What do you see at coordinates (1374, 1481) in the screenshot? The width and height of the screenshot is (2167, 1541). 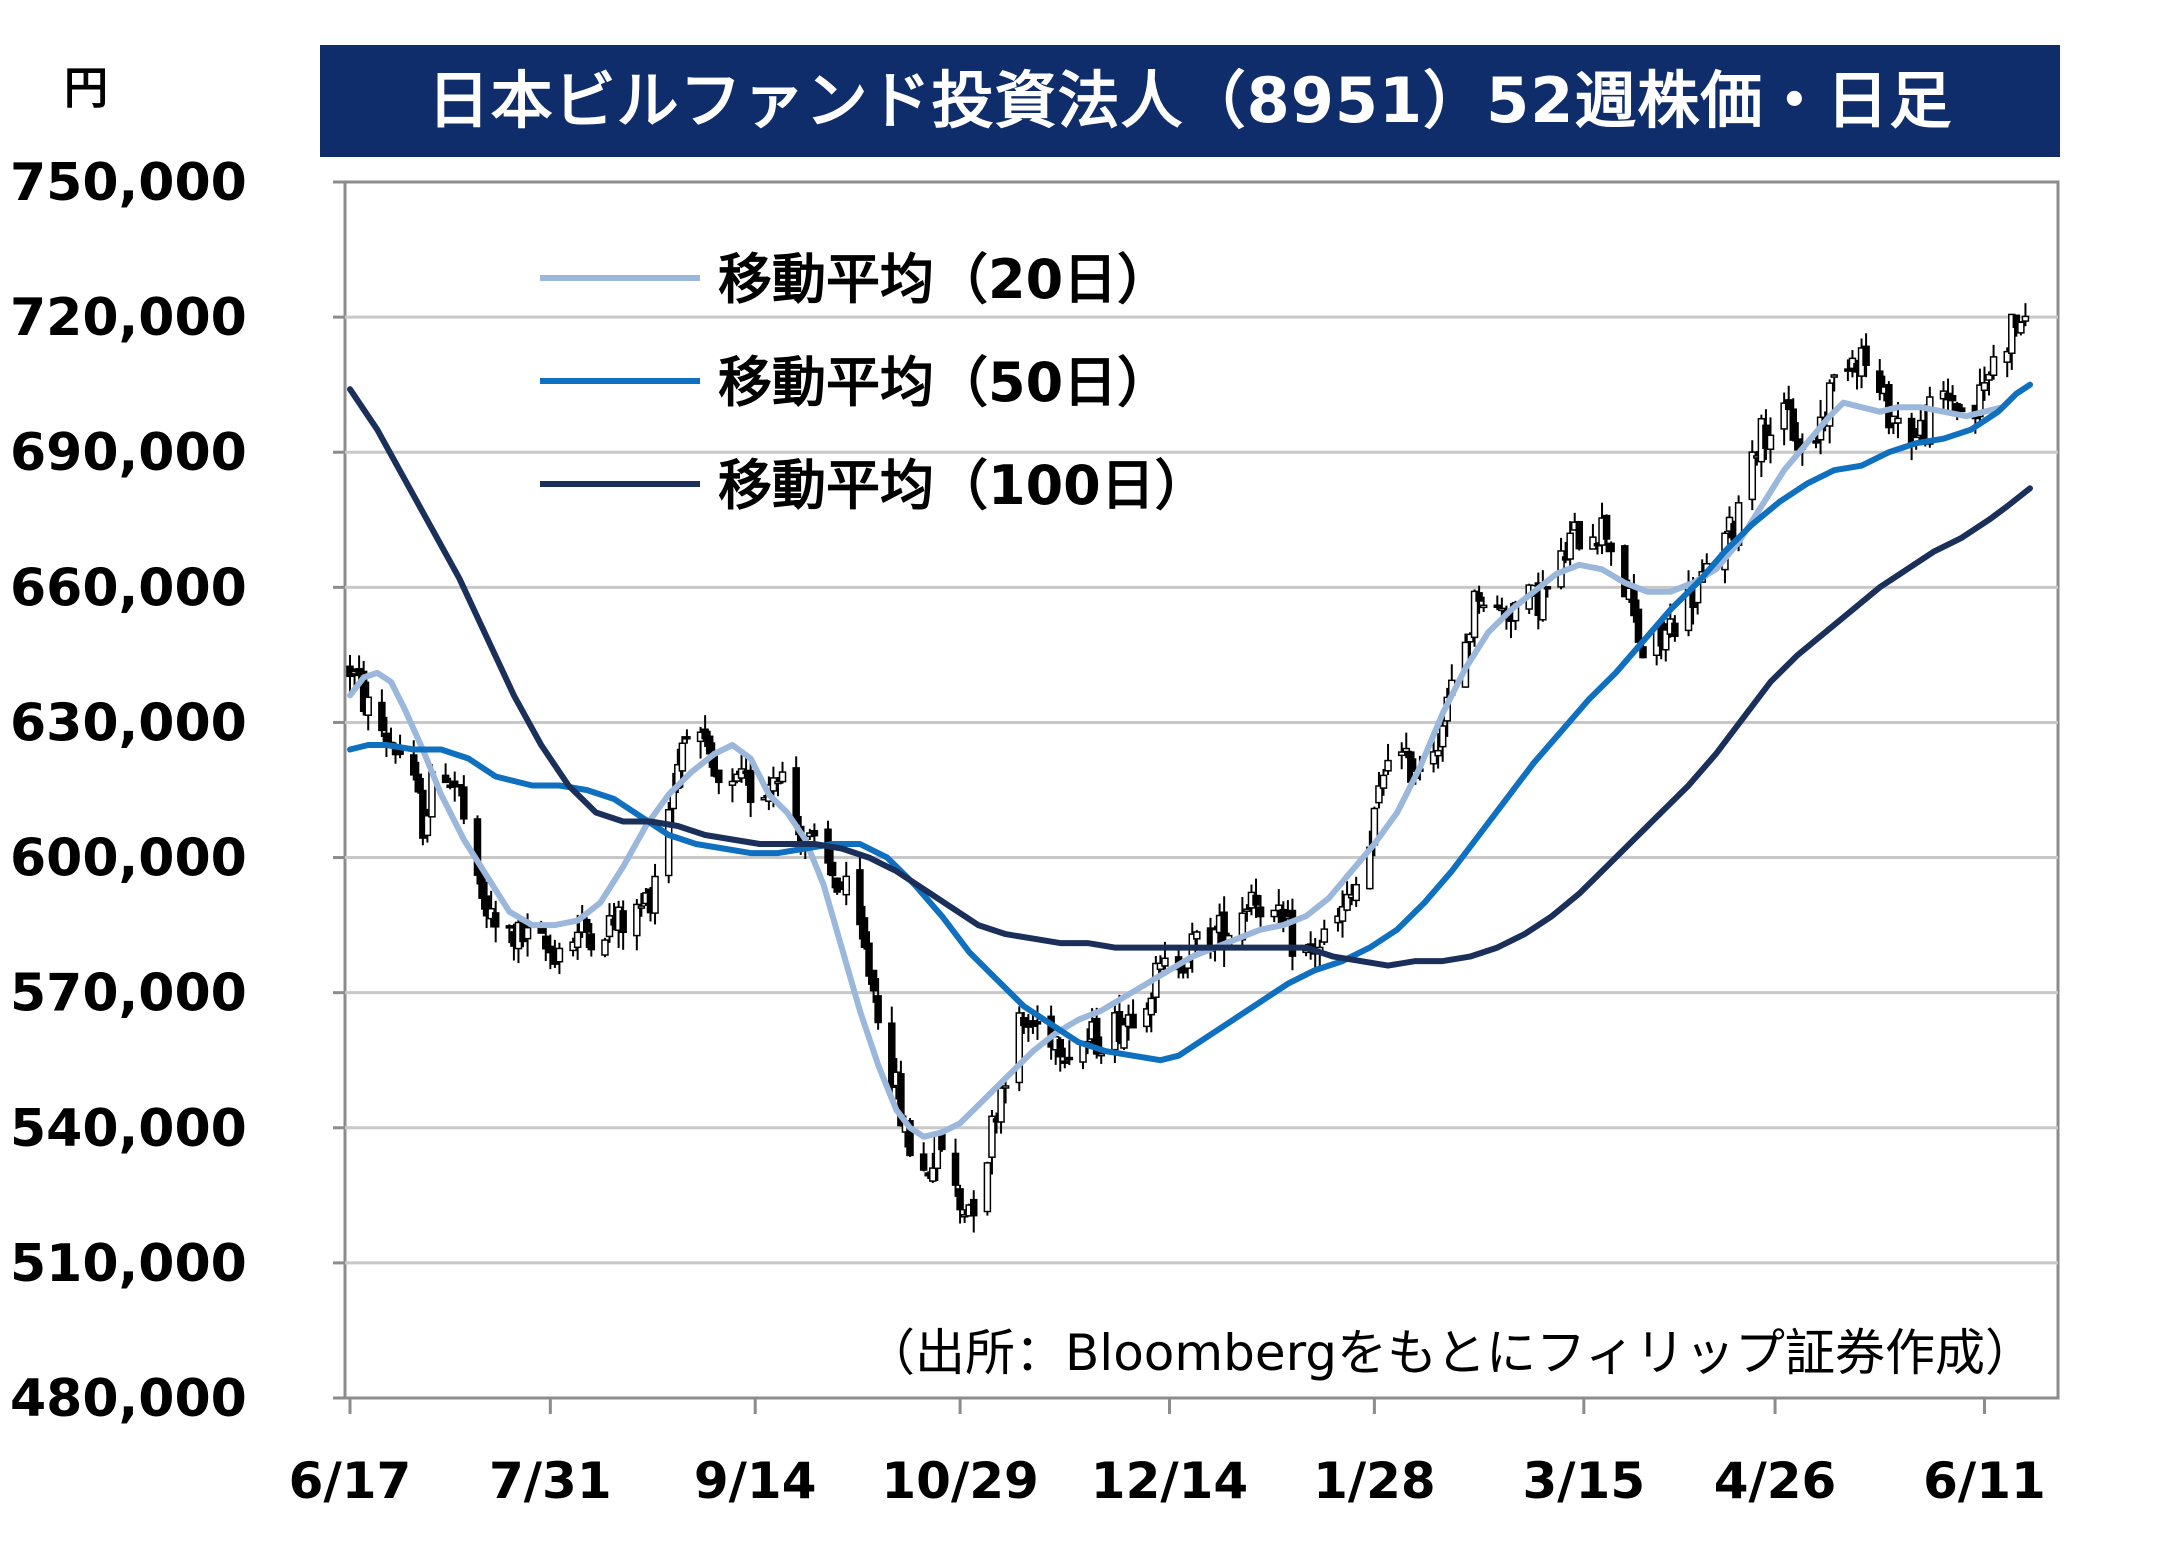 I see `x-tick-label: 1/28` at bounding box center [1374, 1481].